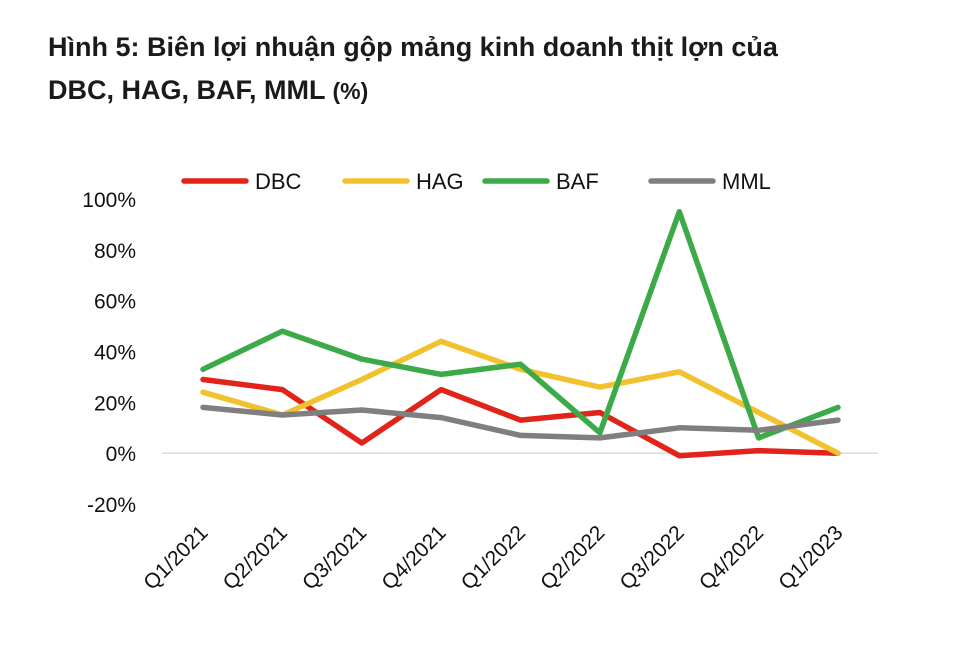 The height and width of the screenshot is (662, 976). What do you see at coordinates (255, 557) in the screenshot?
I see `x-tick-label: Q2/2021` at bounding box center [255, 557].